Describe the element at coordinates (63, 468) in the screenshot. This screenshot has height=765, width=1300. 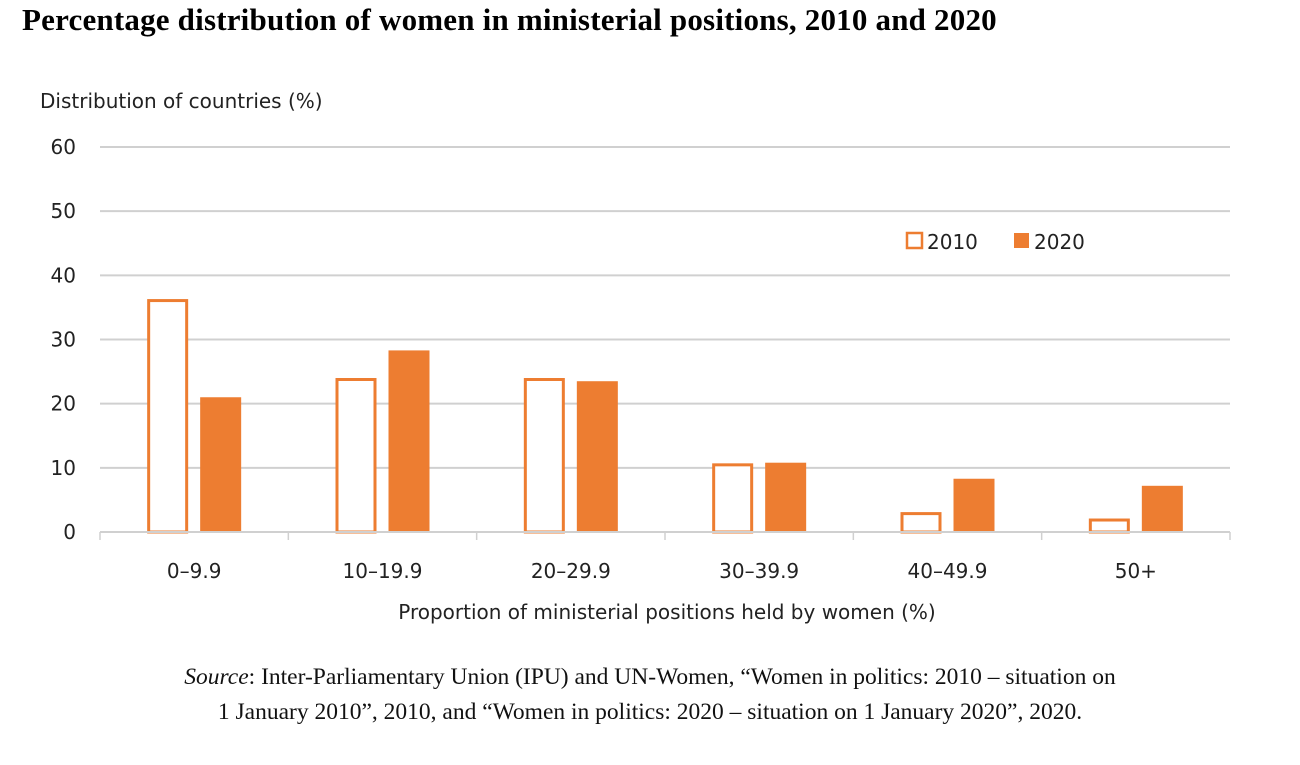
I see `y-tick-label: 10` at that location.